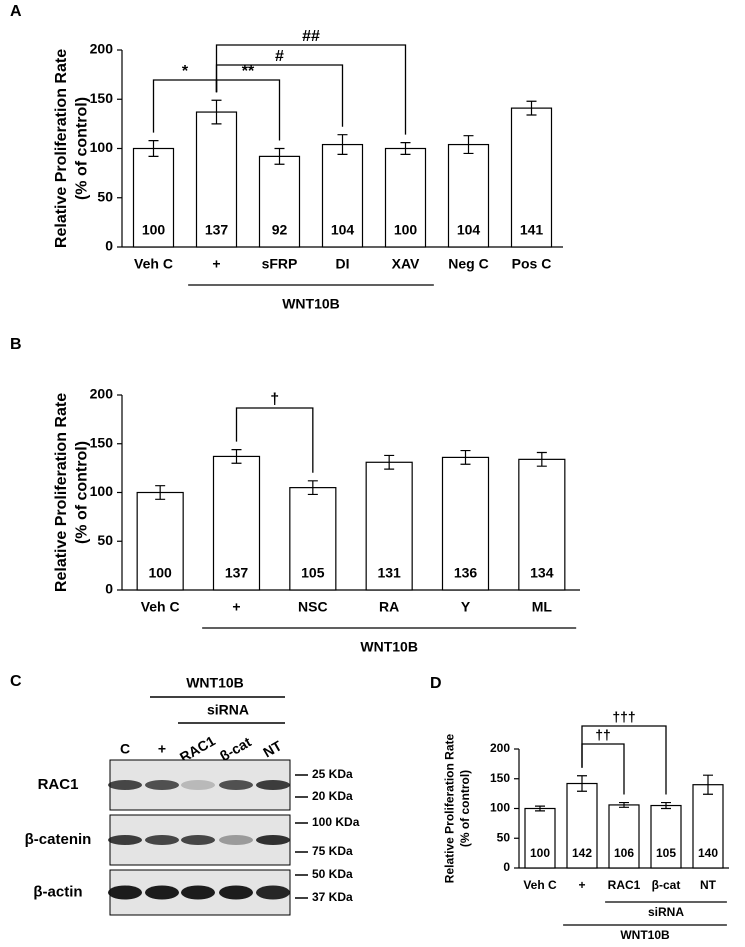 The height and width of the screenshot is (947, 745). What do you see at coordinates (274, 399) in the screenshot?
I see `significance-label: †` at bounding box center [274, 399].